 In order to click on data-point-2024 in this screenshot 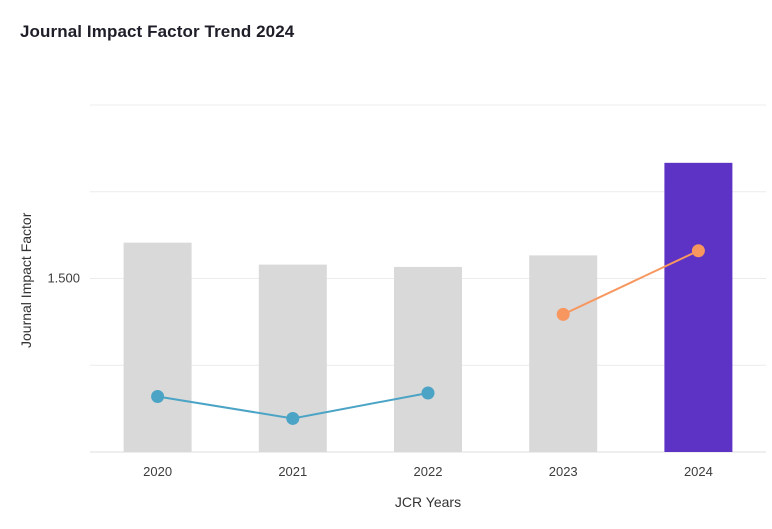, I will do `click(698, 251)`.